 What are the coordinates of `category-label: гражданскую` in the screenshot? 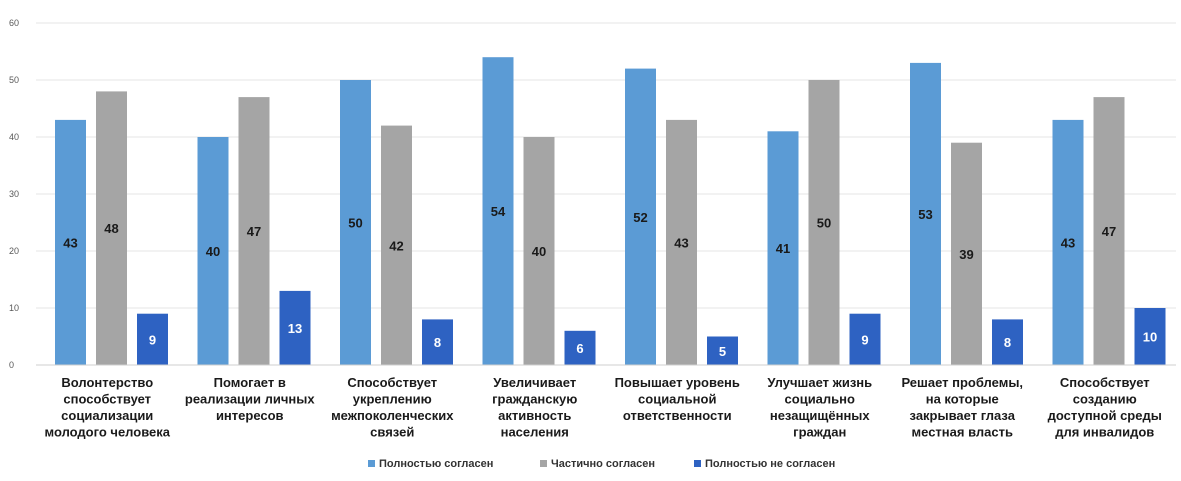 It's located at (534, 399).